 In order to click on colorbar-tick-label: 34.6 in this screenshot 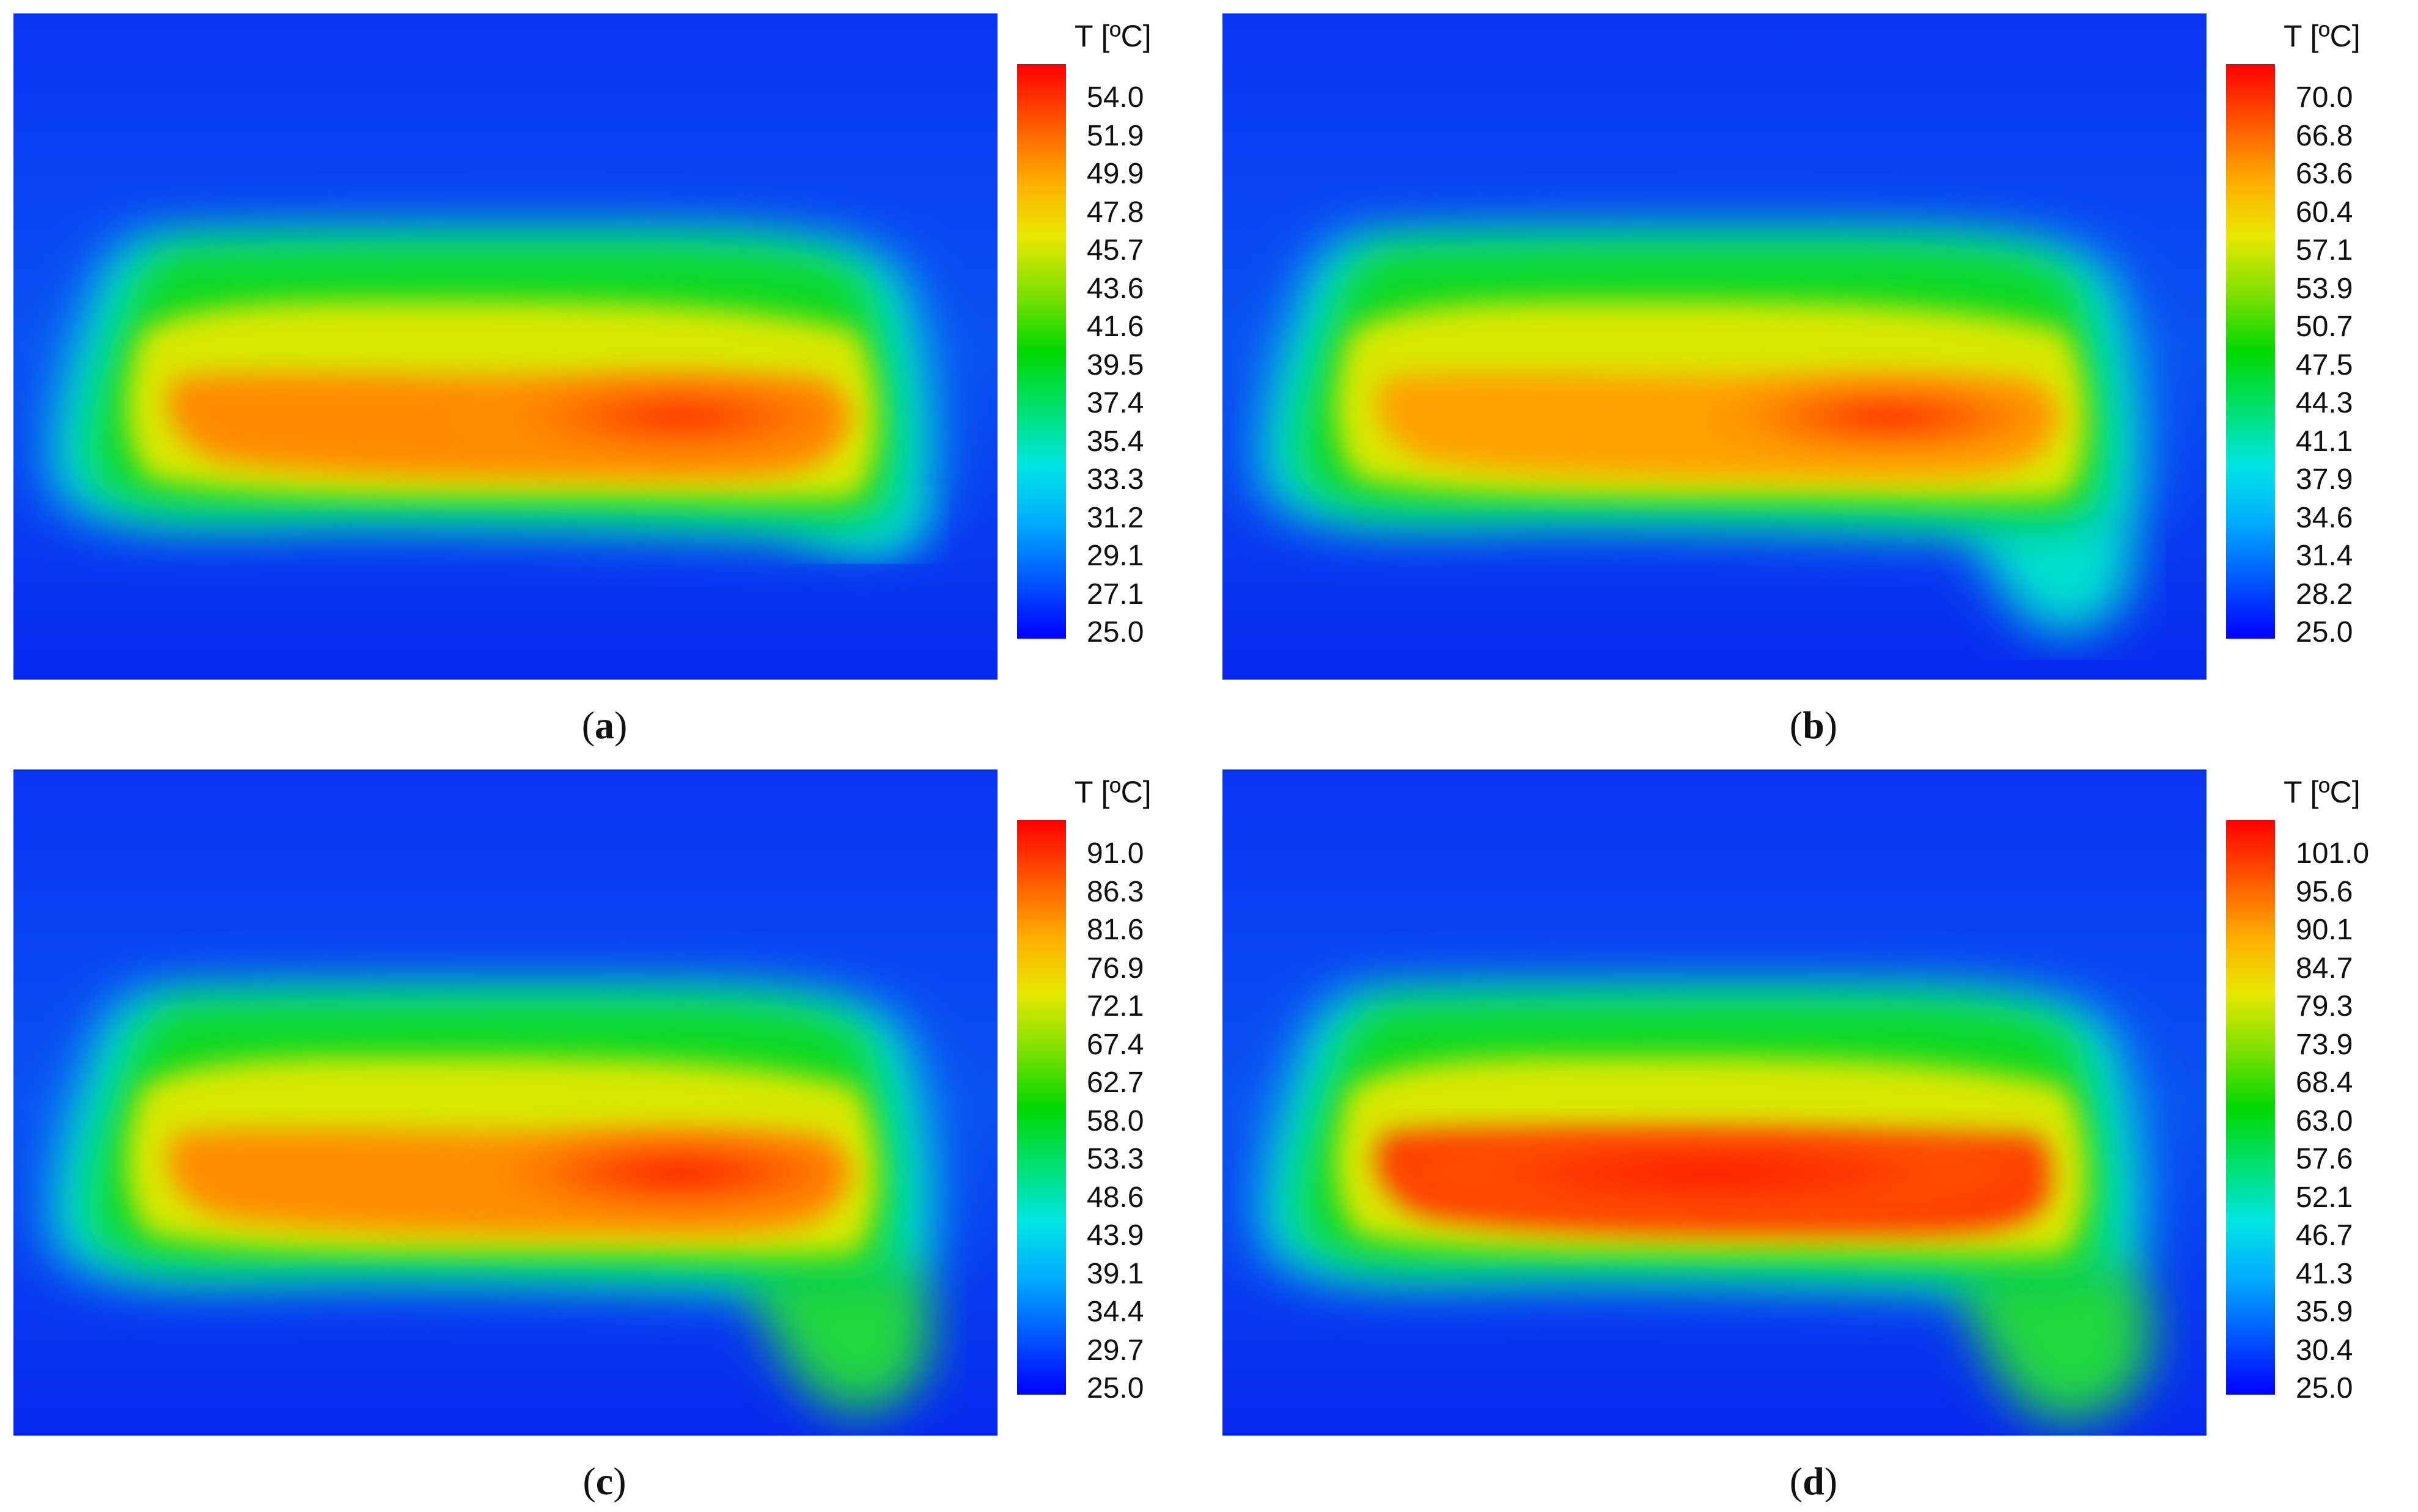, I will do `click(2324, 517)`.